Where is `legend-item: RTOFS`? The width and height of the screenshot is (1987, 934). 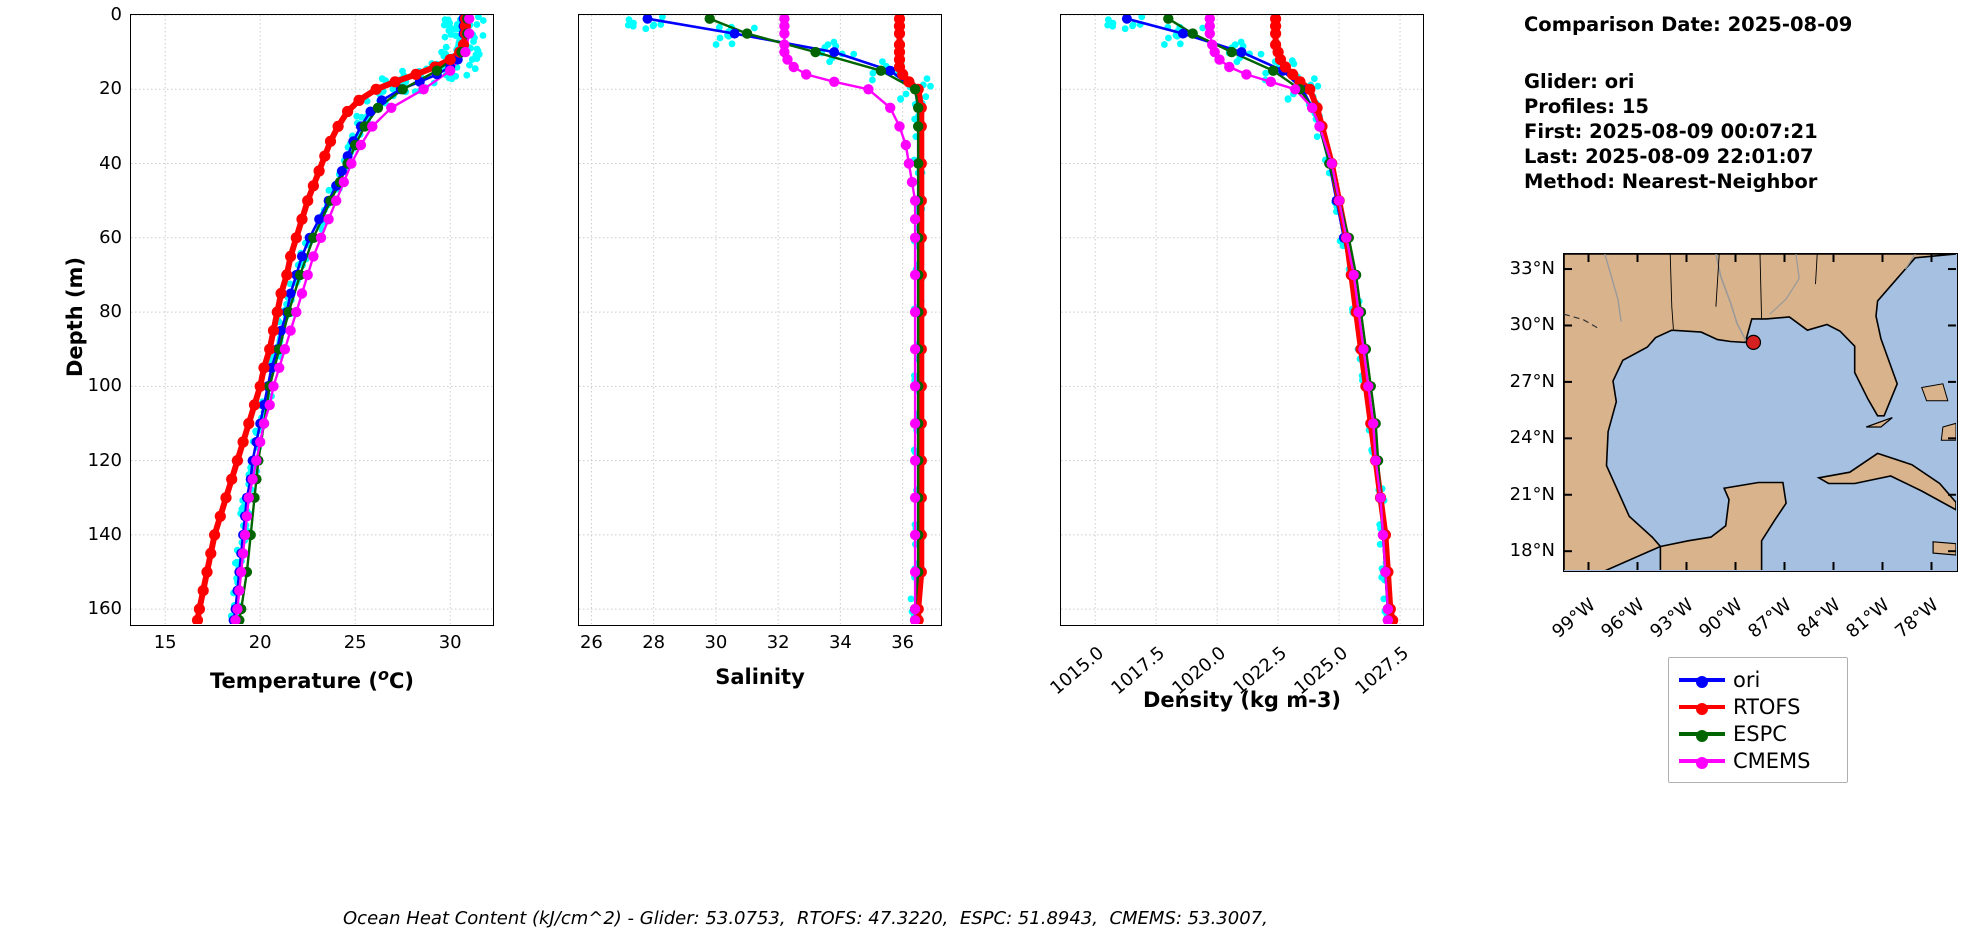 legend-item: RTOFS is located at coordinates (1756, 706).